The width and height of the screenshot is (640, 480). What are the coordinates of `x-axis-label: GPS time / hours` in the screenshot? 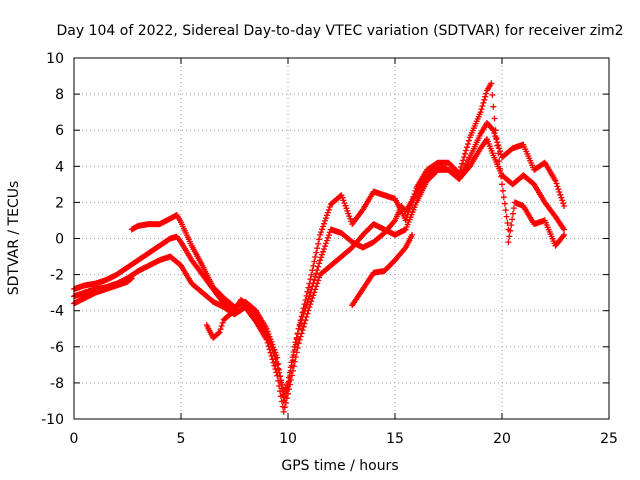 It's located at (339, 466).